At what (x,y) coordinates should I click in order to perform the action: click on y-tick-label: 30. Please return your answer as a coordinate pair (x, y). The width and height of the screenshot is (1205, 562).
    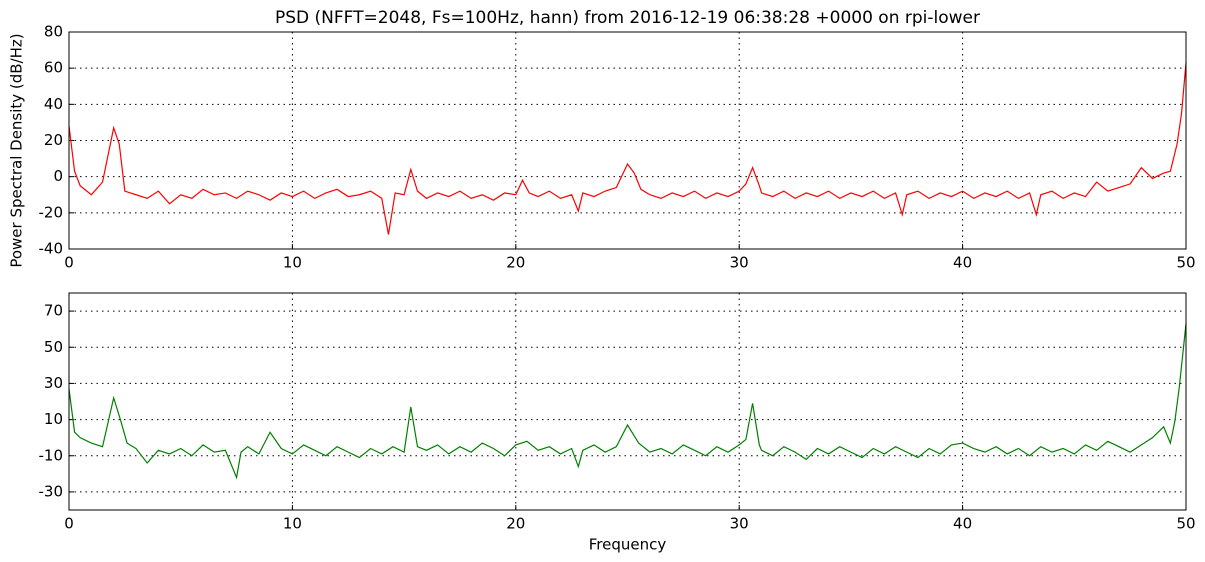
    Looking at the image, I should click on (53, 383).